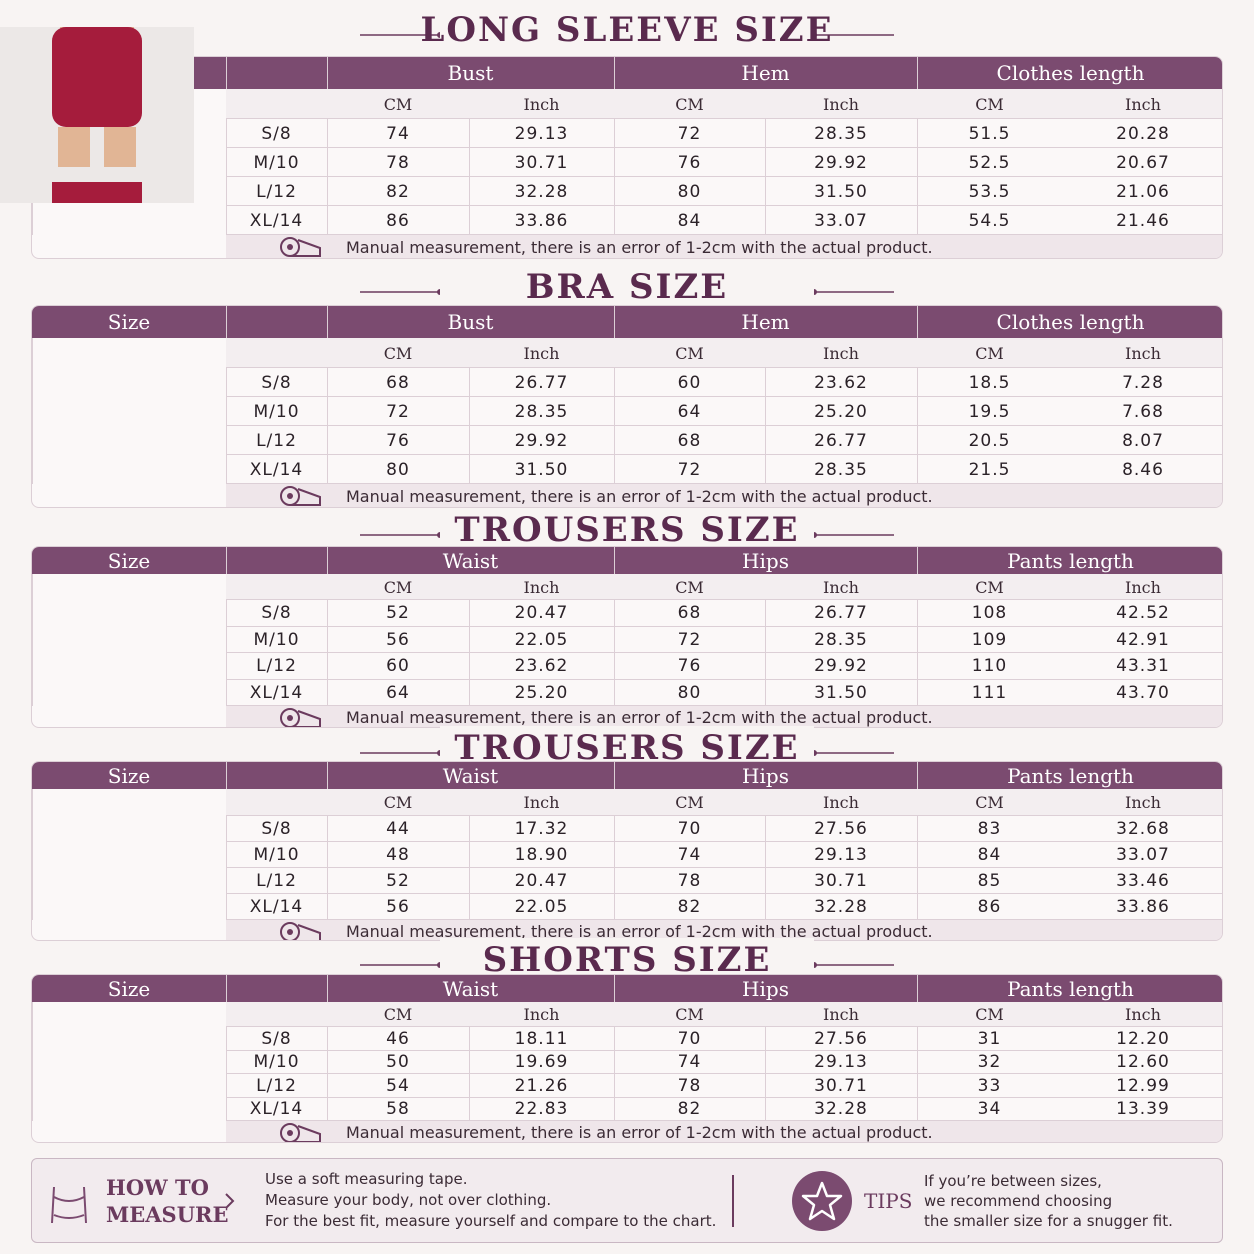 This screenshot has width=1254, height=1254. Describe the element at coordinates (1070, 73) in the screenshot. I see `column-header: Clothes length` at that location.